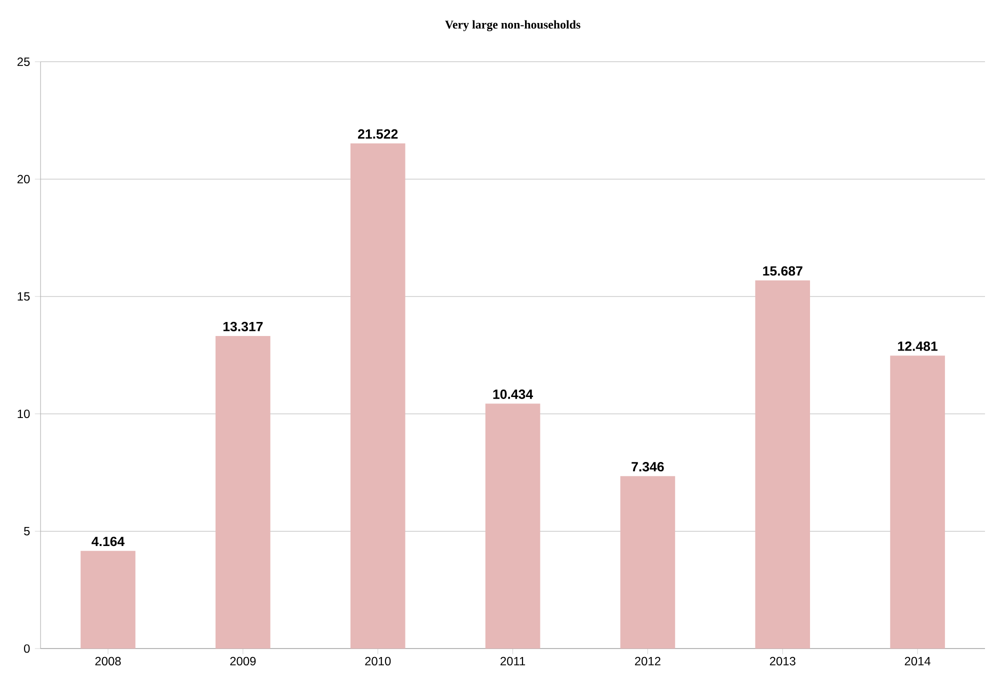 Image resolution: width=989 pixels, height=679 pixels. I want to click on y-tick-label: 20, so click(23, 179).